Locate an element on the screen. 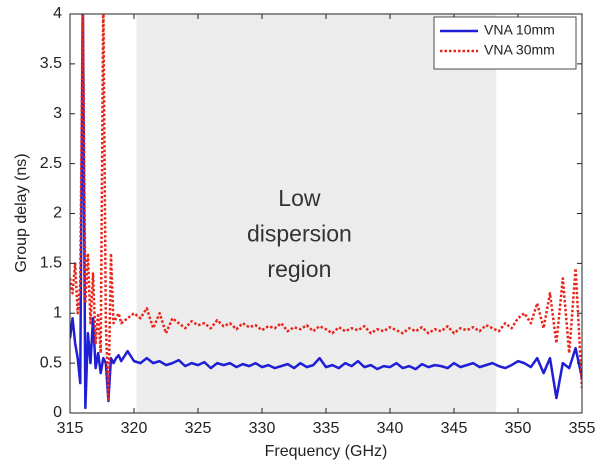 The height and width of the screenshot is (468, 602). y-tick-label: 2 is located at coordinates (57, 213).